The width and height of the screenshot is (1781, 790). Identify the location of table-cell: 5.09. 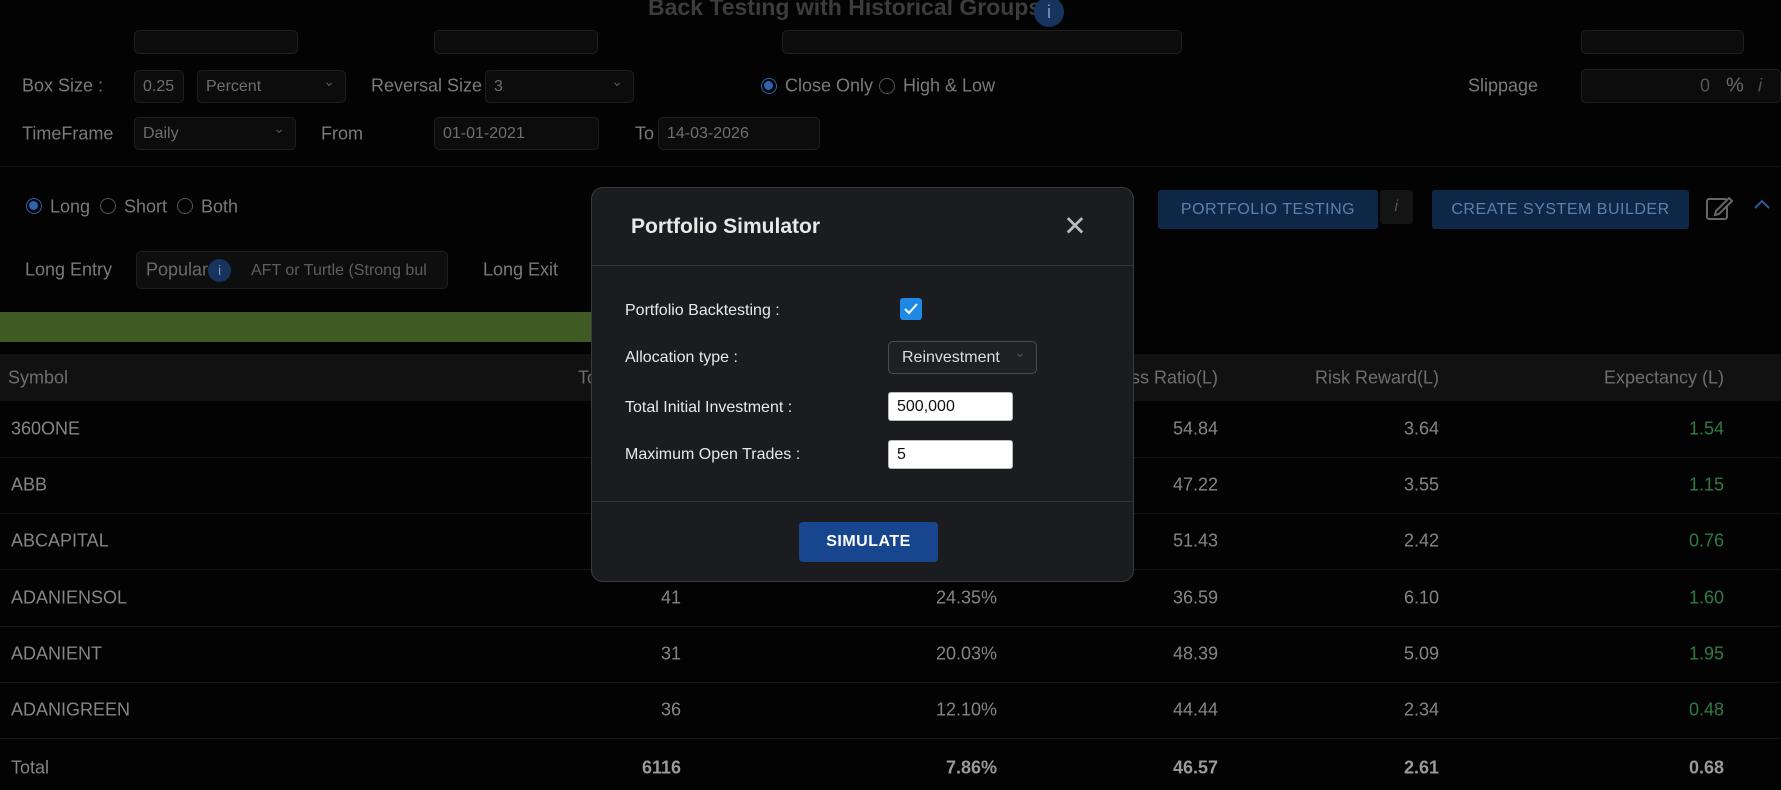
(1421, 653).